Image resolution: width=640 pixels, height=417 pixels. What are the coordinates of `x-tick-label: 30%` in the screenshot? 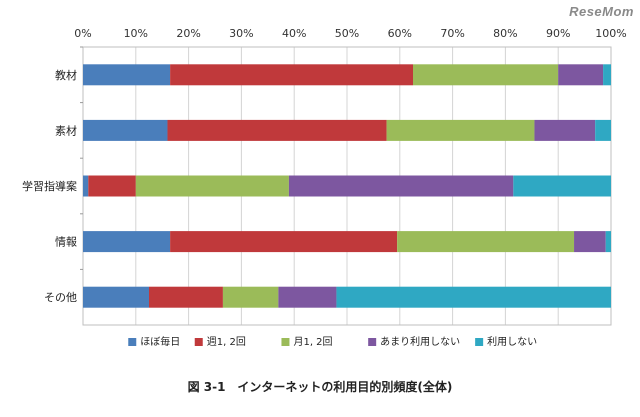 It's located at (241, 33).